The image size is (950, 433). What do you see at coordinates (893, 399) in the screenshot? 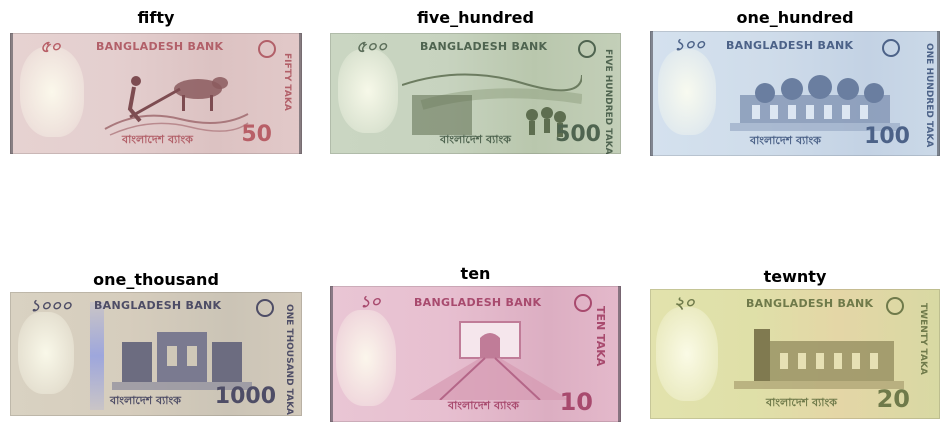
I see `note-value-number: 20` at bounding box center [893, 399].